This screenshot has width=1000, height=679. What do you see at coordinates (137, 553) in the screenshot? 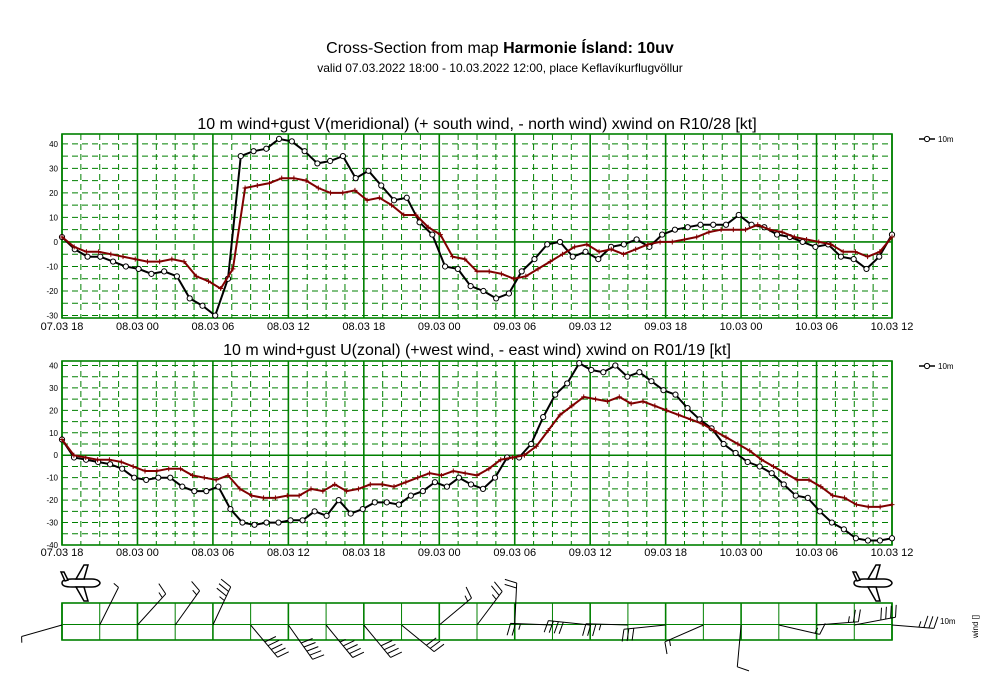
I see `x-tick-label: 08.03 00` at bounding box center [137, 553].